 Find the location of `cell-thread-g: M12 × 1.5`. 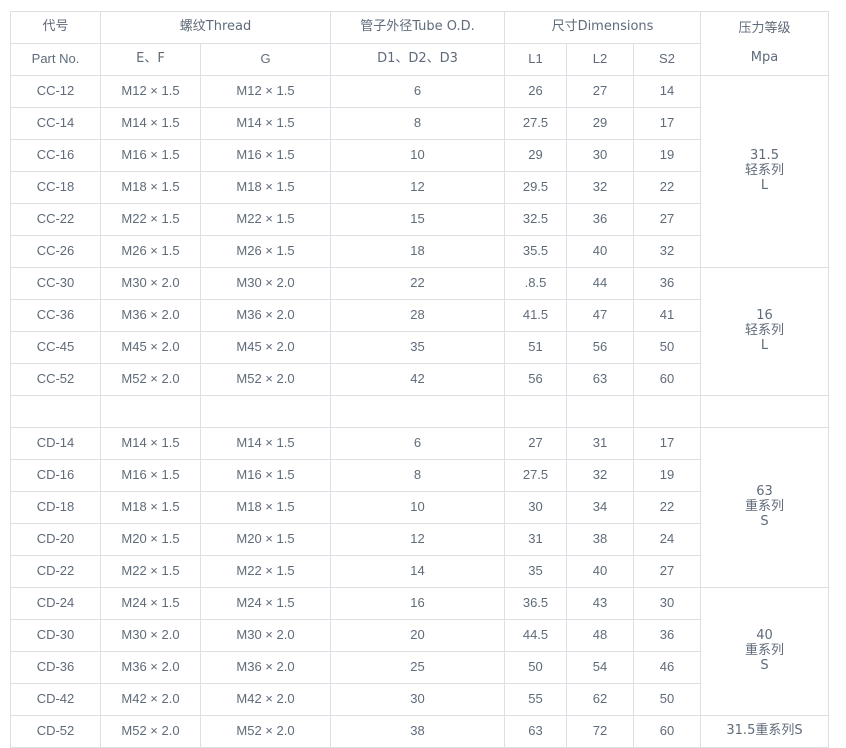

cell-thread-g: M12 × 1.5 is located at coordinates (265, 91).